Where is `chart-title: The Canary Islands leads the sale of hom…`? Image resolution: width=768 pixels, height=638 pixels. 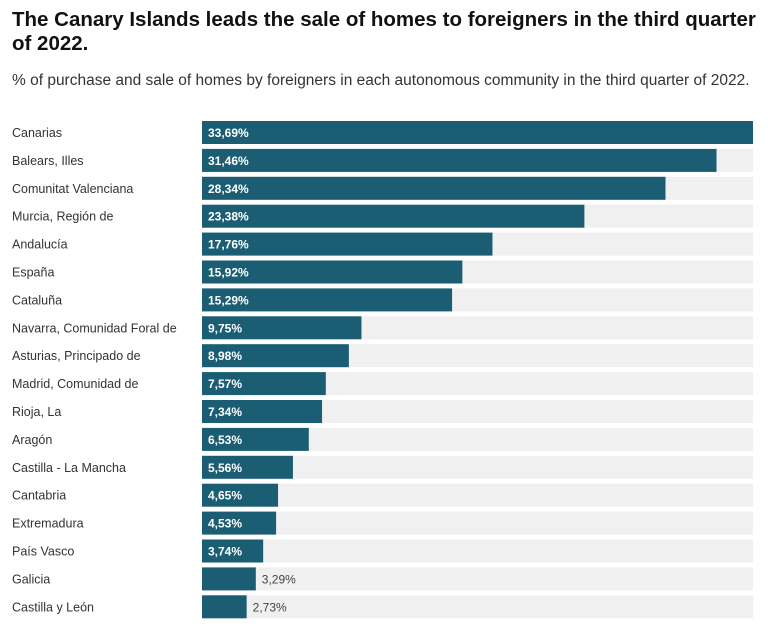
chart-title: The Canary Islands leads the sale of hom… is located at coordinates (384, 31).